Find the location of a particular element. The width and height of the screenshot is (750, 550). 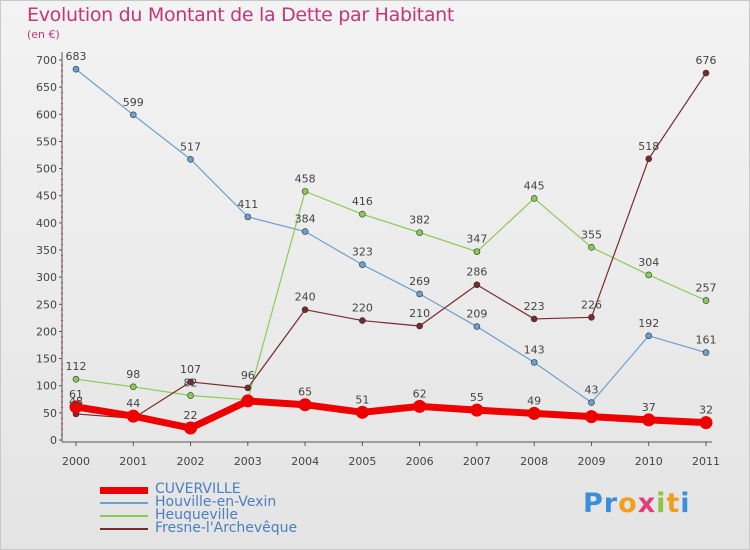

y-tick-label: 650 is located at coordinates (46, 87).